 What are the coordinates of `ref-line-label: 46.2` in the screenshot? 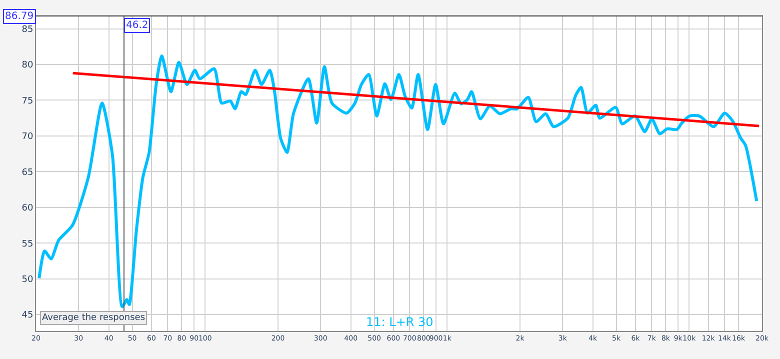 It's located at (137, 25).